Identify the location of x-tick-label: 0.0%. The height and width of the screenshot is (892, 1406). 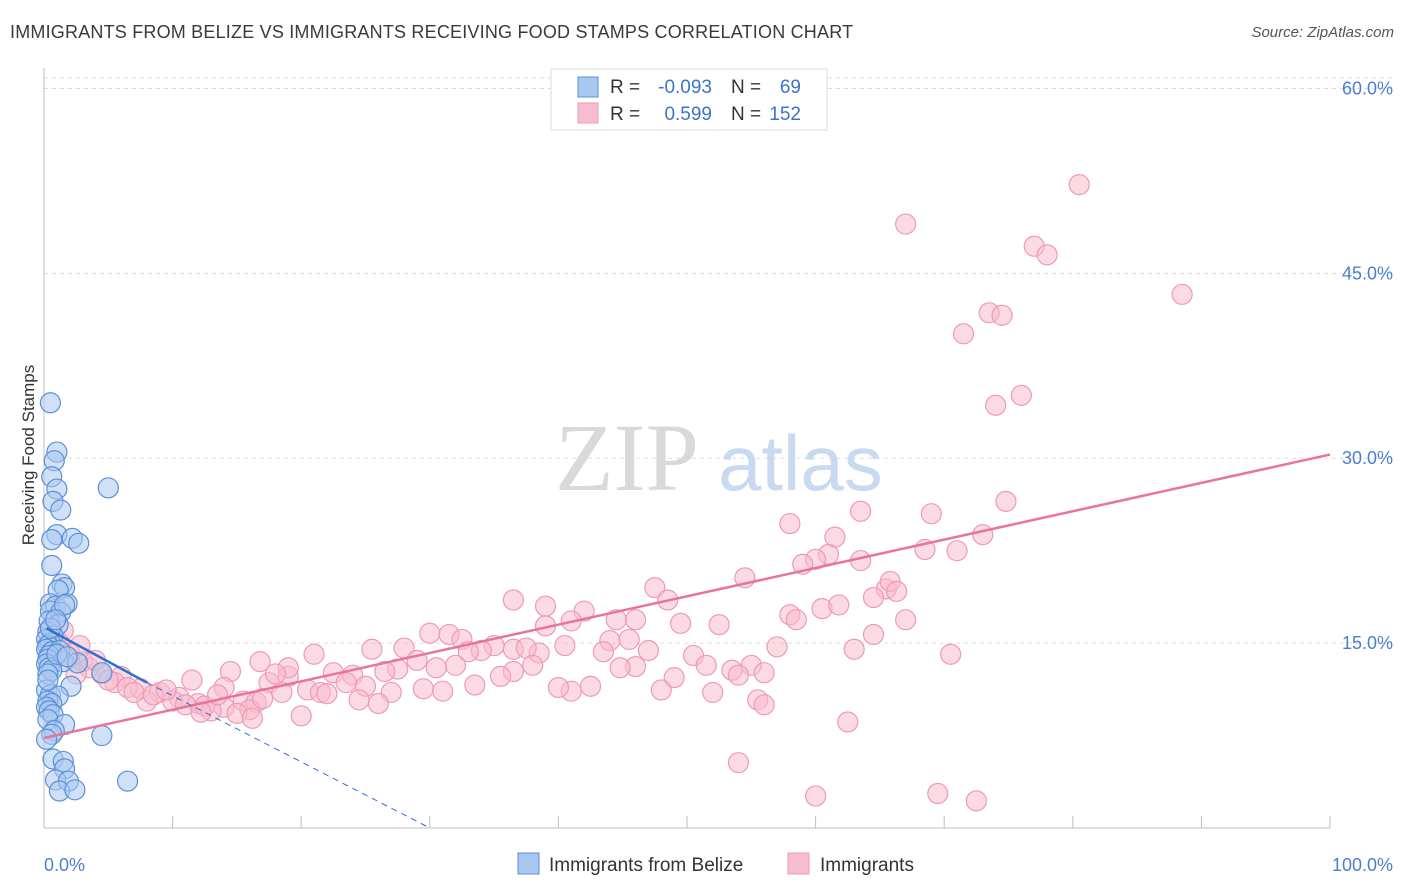
(64, 865).